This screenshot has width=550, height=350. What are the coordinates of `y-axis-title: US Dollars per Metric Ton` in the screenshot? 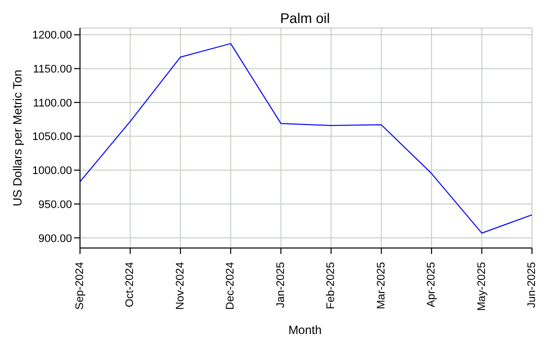 It's located at (17, 138).